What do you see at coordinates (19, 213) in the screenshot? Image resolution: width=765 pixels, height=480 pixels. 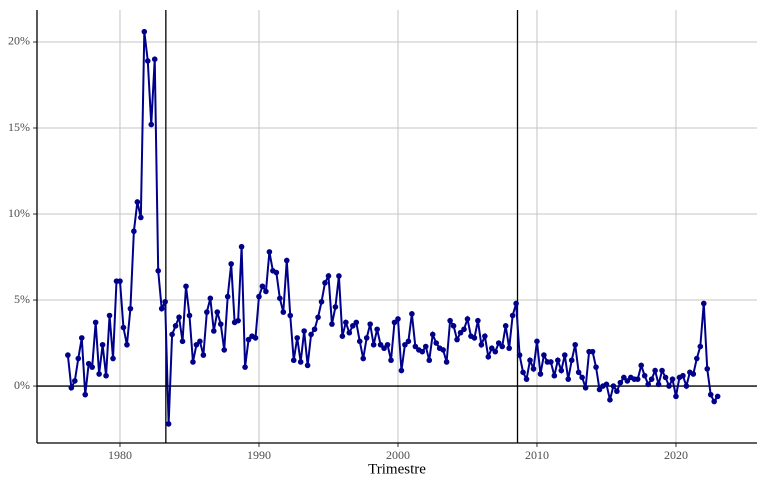 I see `y-tick-label: 10%` at bounding box center [19, 213].